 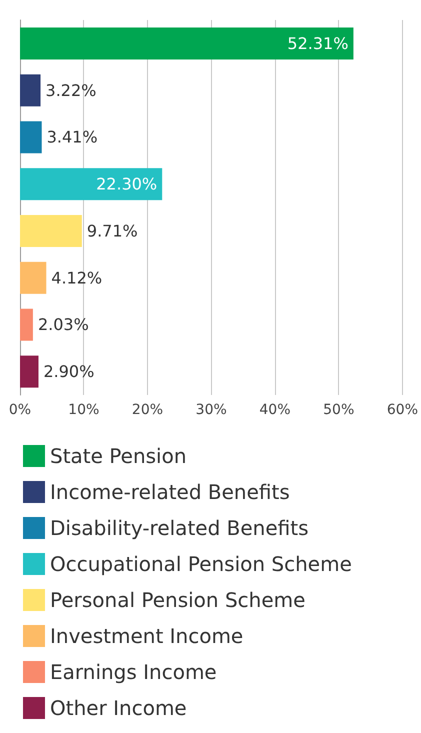 I want to click on data-label: 9.71%, so click(x=112, y=230).